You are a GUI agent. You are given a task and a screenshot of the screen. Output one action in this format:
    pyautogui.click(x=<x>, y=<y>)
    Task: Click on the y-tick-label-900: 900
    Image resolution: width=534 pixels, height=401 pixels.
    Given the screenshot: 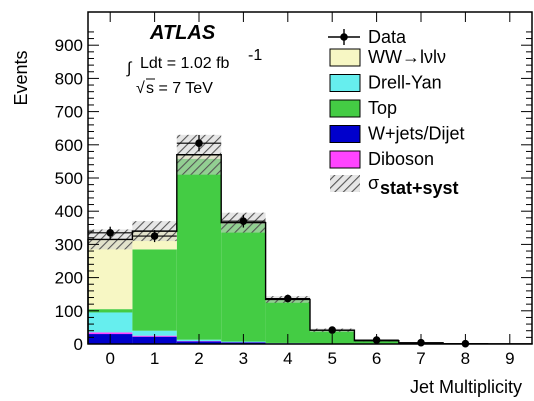 What is the action you would take?
    pyautogui.click(x=69, y=45)
    